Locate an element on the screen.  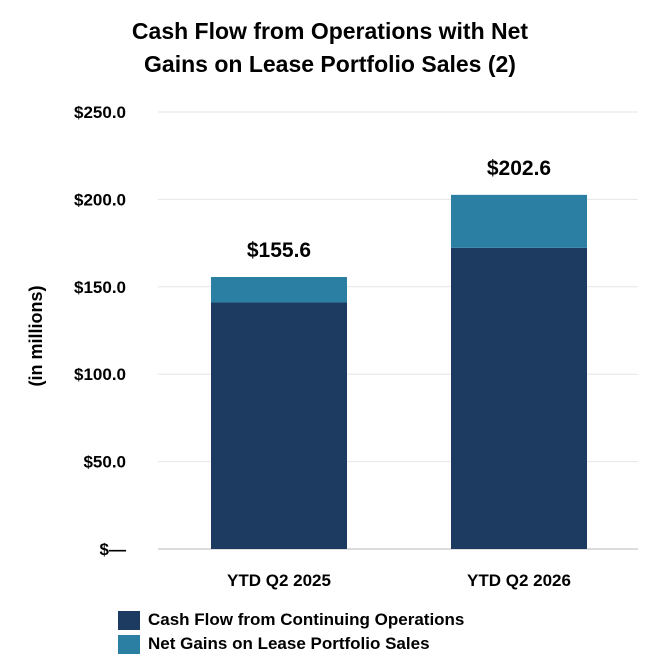
legend-swatch-net-gains is located at coordinates (129, 644).